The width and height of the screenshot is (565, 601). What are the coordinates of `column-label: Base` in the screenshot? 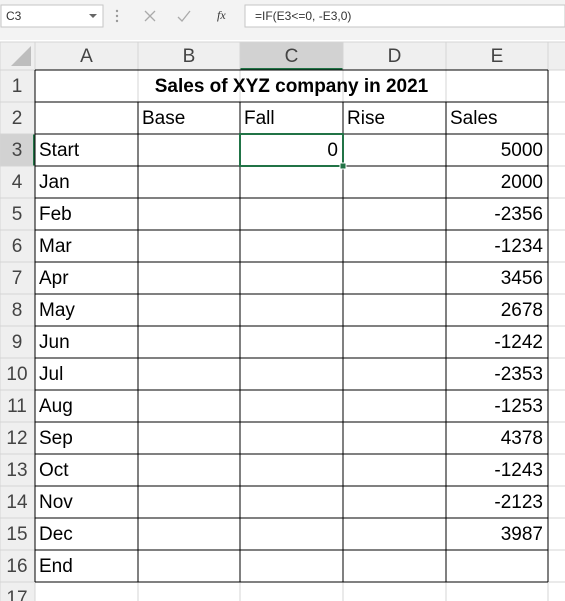 It's located at (163, 118).